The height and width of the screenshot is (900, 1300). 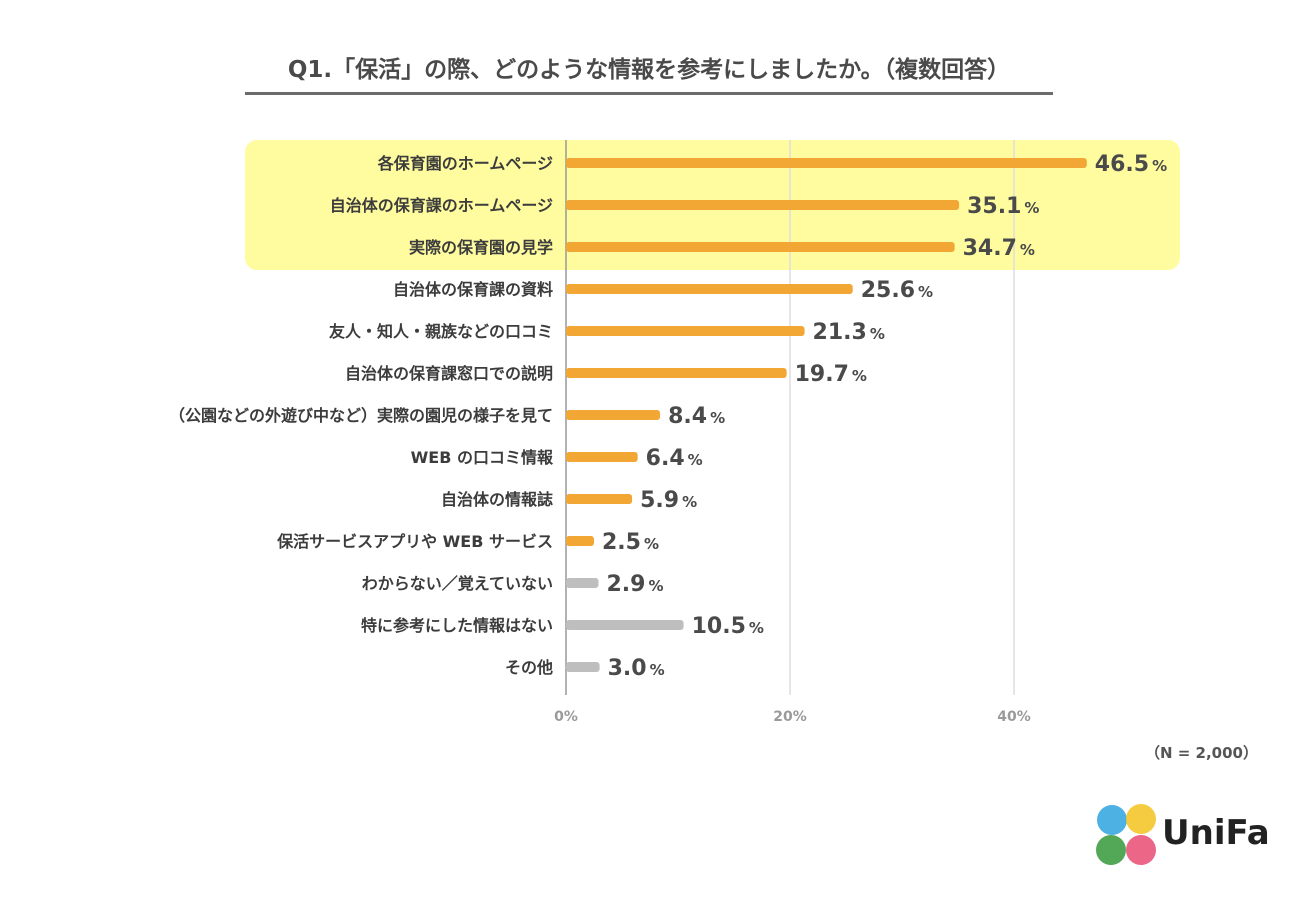 I want to click on category-label: 実際の保育園の見学, so click(x=481, y=247).